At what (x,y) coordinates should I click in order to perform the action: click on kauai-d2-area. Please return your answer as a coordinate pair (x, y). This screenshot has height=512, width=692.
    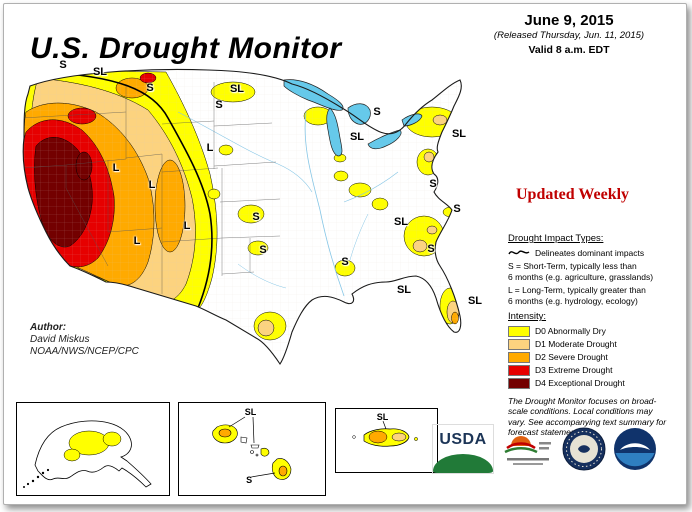
    Looking at the image, I should click on (225, 433).